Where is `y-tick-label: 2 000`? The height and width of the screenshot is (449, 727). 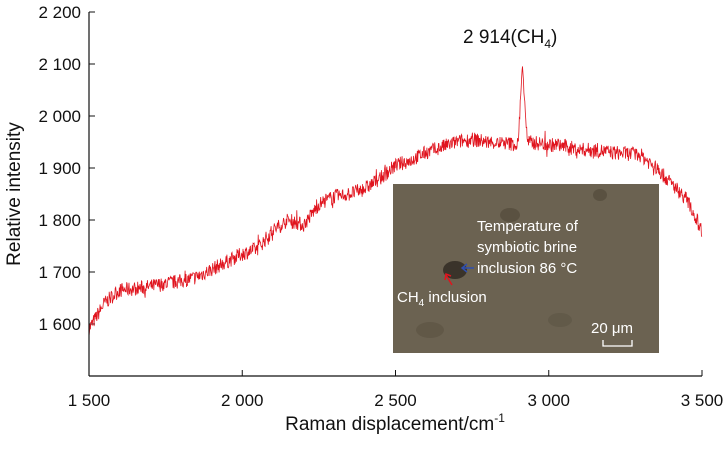
y-tick-label: 2 000 is located at coordinates (59, 116).